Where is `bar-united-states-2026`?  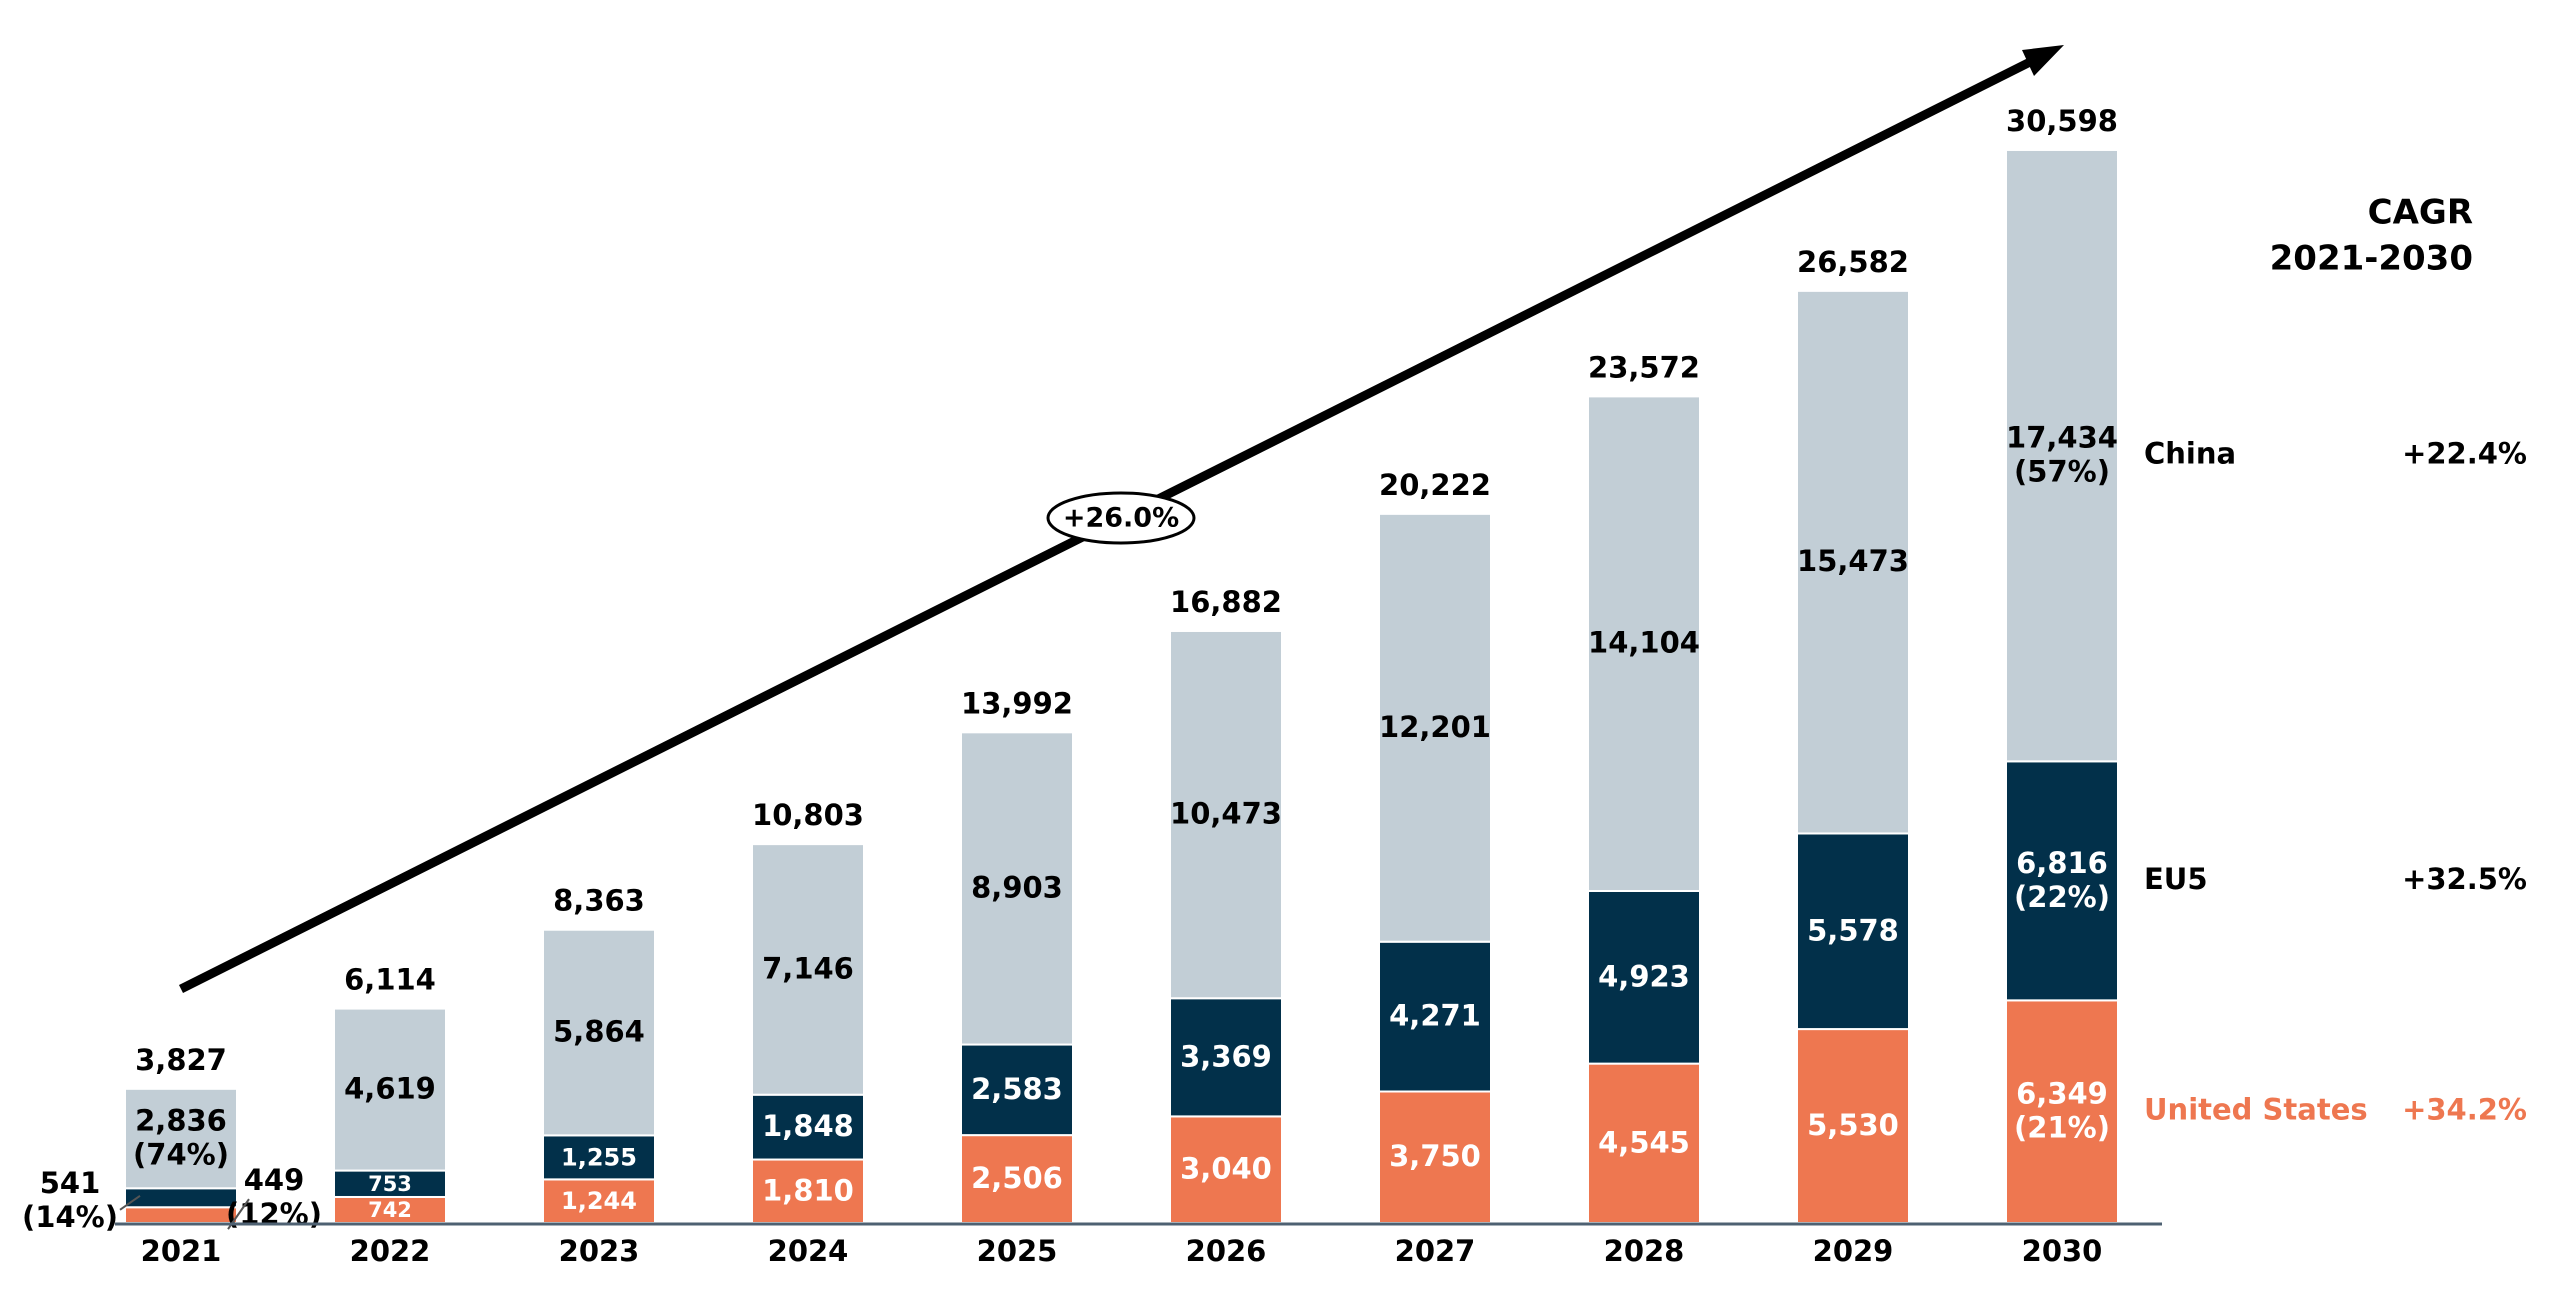 bar-united-states-2026 is located at coordinates (1226, 1169).